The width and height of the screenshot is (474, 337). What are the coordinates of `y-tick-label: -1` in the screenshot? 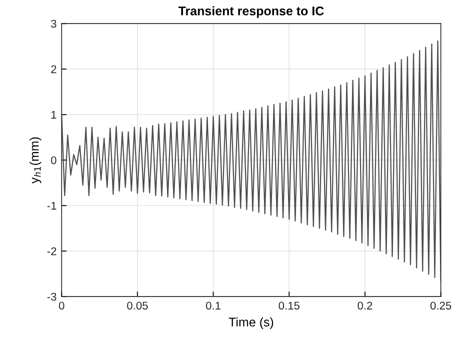 It's located at (51, 206).